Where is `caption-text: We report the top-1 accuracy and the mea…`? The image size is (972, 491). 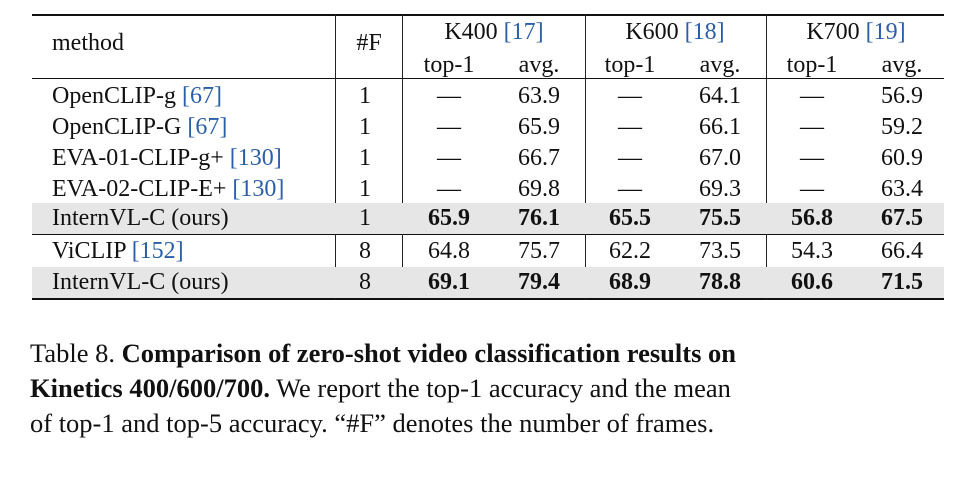 caption-text: We report the top-1 accuracy and the mea… is located at coordinates (503, 388).